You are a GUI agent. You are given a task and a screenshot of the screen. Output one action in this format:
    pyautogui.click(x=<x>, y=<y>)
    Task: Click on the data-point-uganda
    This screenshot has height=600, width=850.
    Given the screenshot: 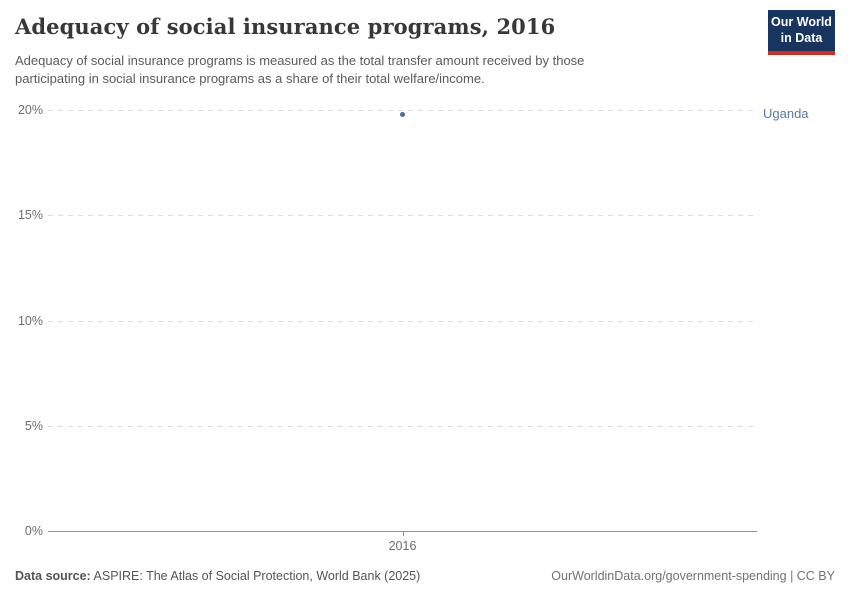 What is the action you would take?
    pyautogui.click(x=402, y=114)
    